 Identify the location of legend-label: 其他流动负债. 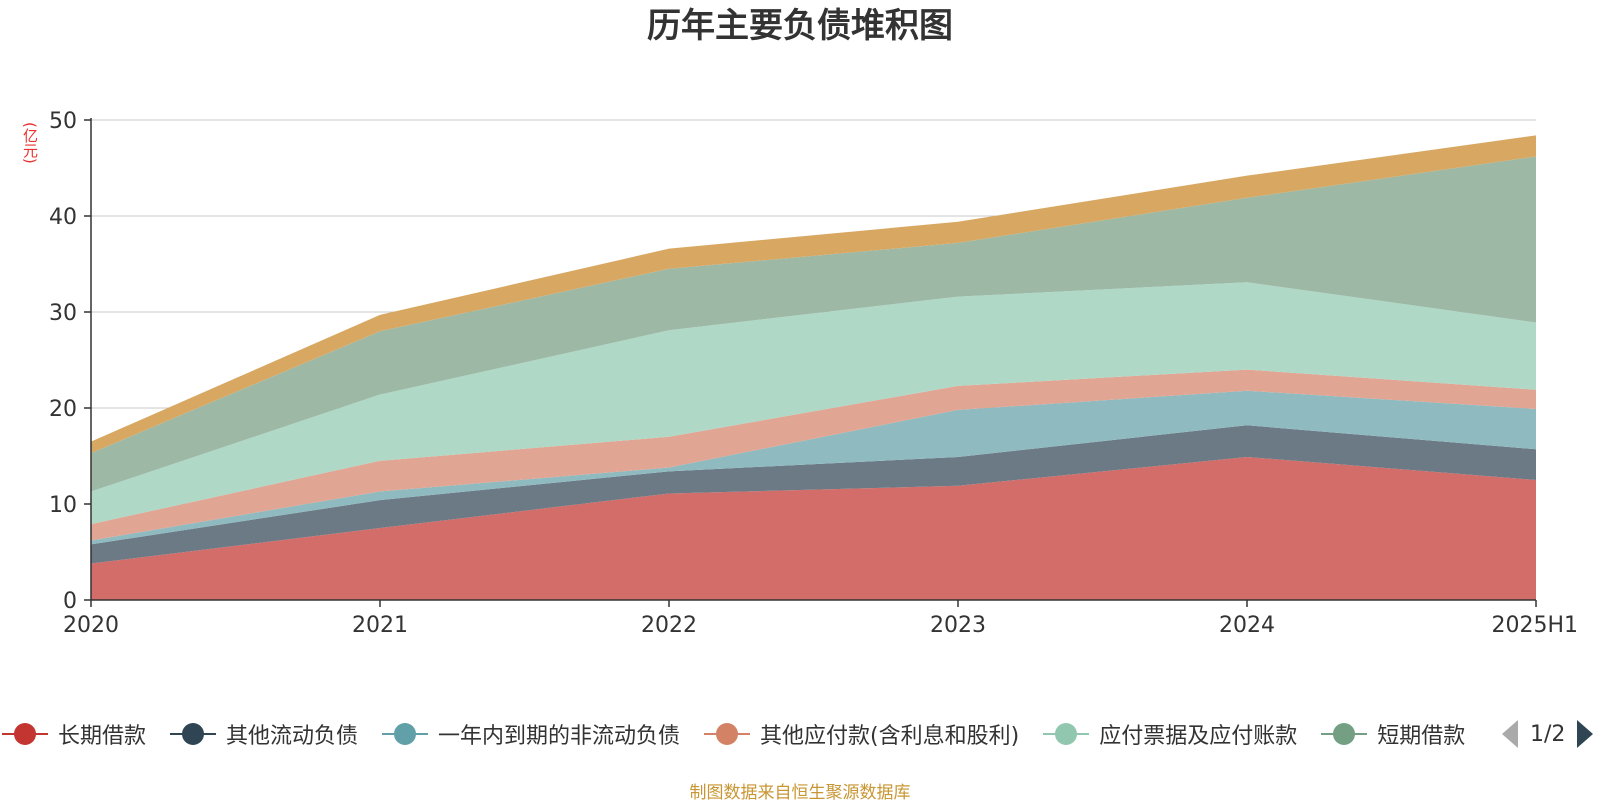
(292, 736).